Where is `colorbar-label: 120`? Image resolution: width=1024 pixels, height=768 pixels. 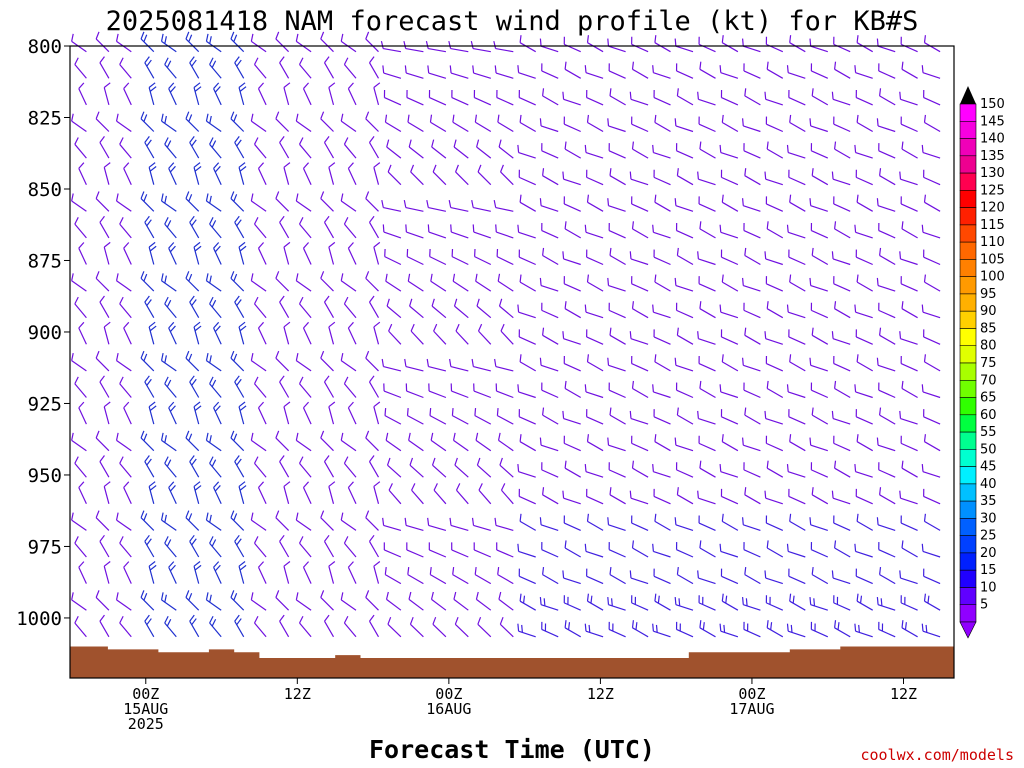 colorbar-label: 120 is located at coordinates (992, 208).